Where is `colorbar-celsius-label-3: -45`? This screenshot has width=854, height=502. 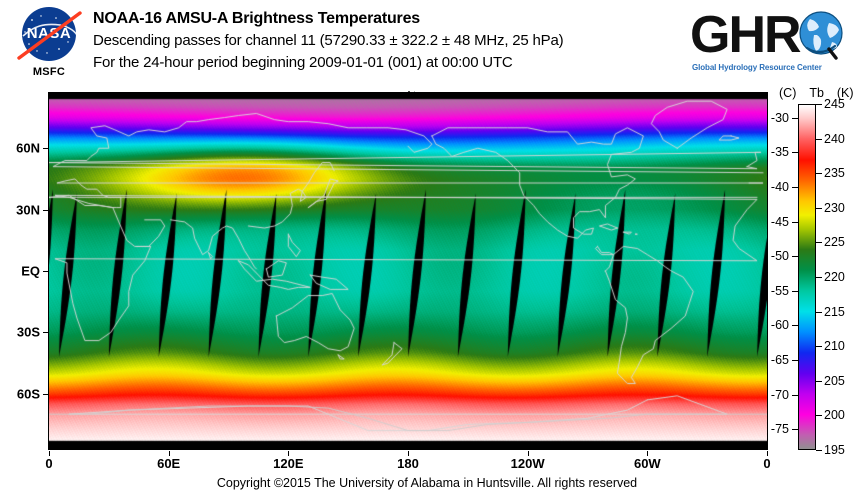 colorbar-celsius-label-3: -45 is located at coordinates (779, 221).